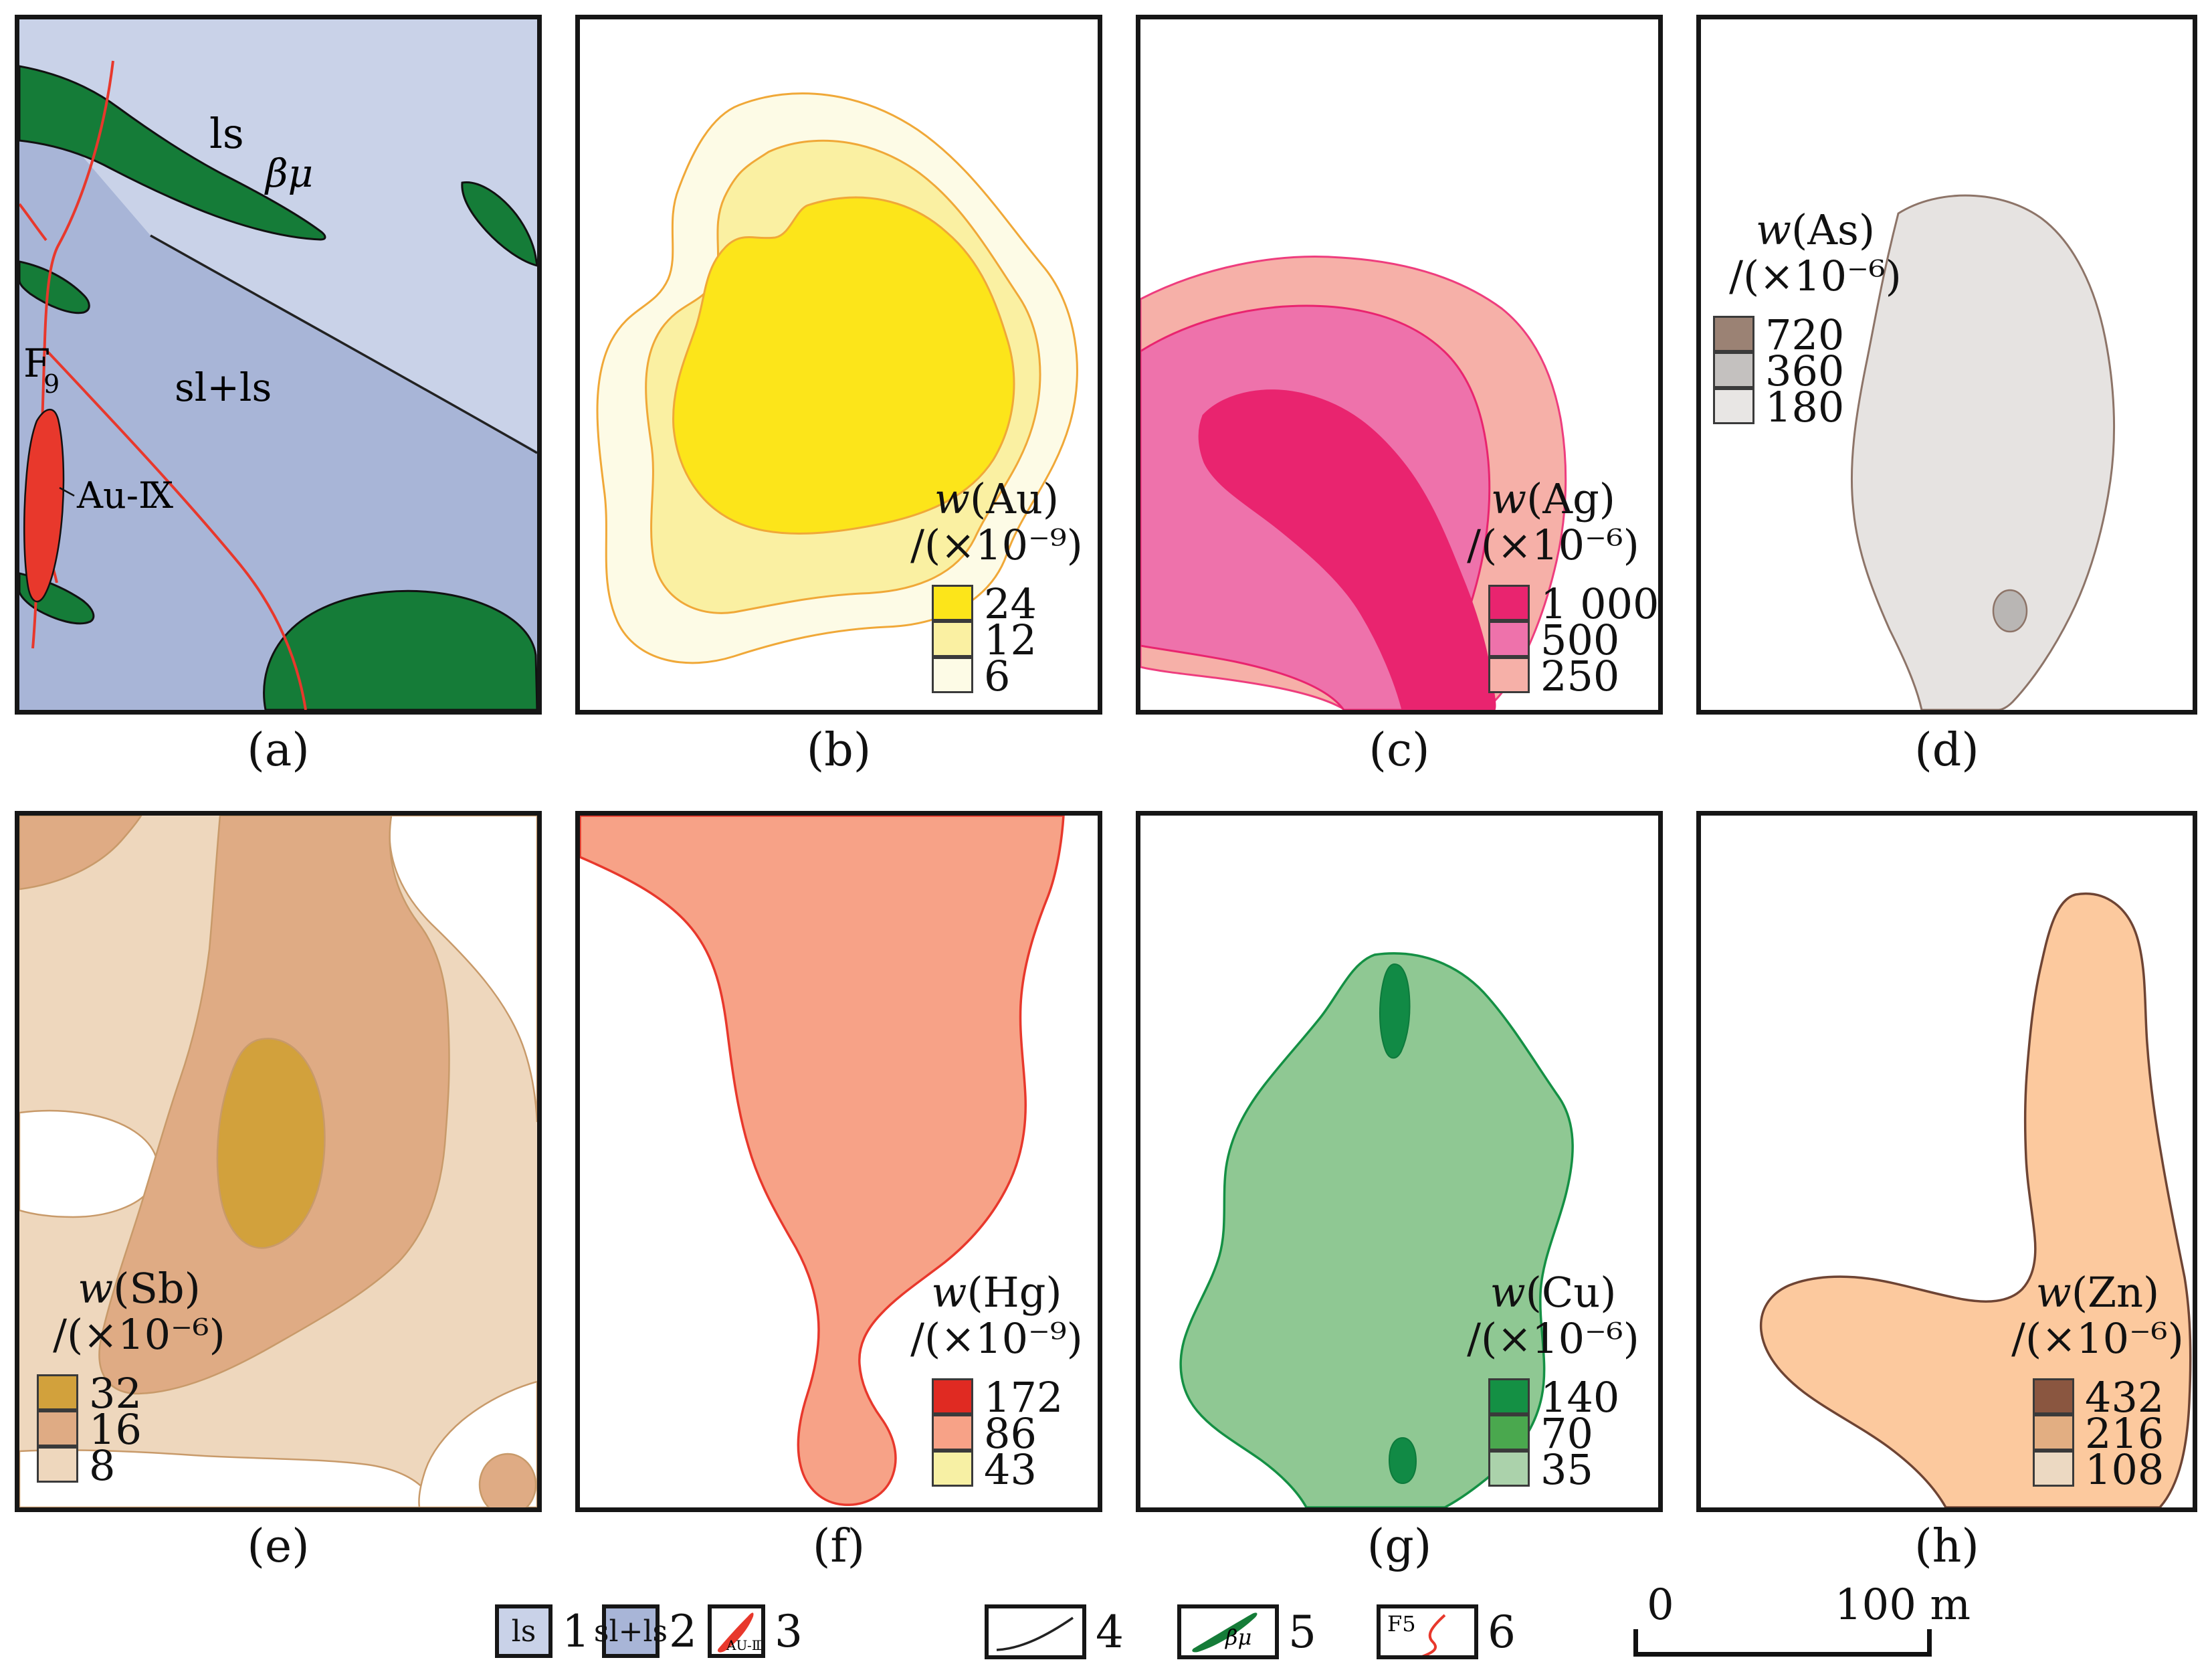 Image resolution: width=2212 pixels, height=1670 pixels. I want to click on ore-lens-label: AU-Ⅲ, so click(743, 1645).